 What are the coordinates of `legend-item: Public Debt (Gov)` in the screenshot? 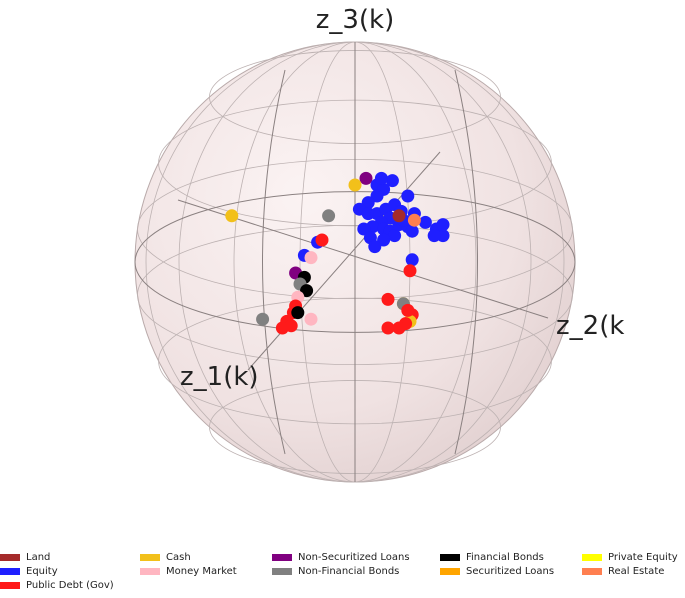 It's located at (57, 585).